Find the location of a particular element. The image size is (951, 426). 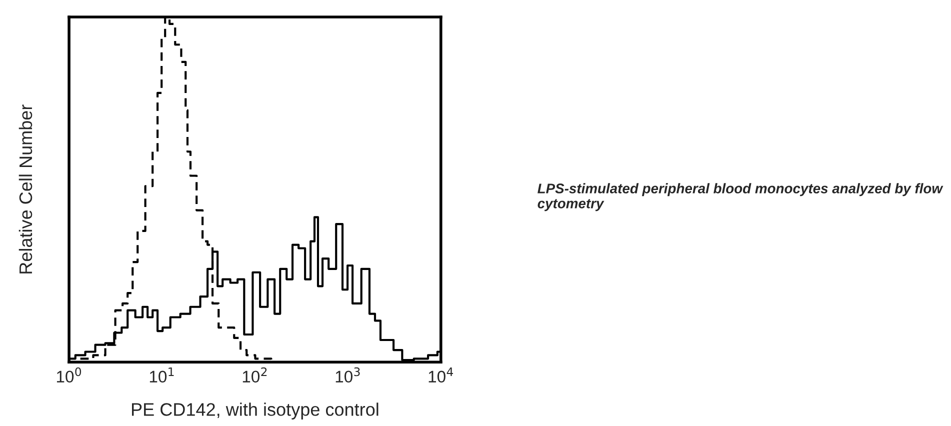

text: LPS-stimulated peripheral blood monocytes analyzed by flow cytometry is located at coordinates (741, 197).